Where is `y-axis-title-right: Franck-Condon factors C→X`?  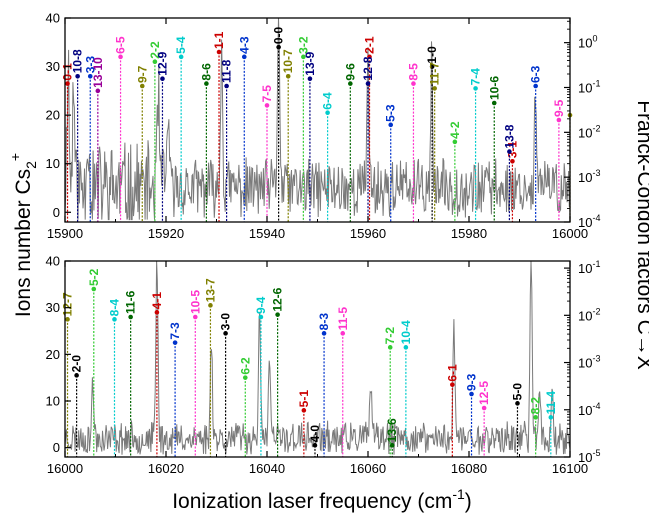 y-axis-title-right: Franck-Condon factors C→X is located at coordinates (641, 235).